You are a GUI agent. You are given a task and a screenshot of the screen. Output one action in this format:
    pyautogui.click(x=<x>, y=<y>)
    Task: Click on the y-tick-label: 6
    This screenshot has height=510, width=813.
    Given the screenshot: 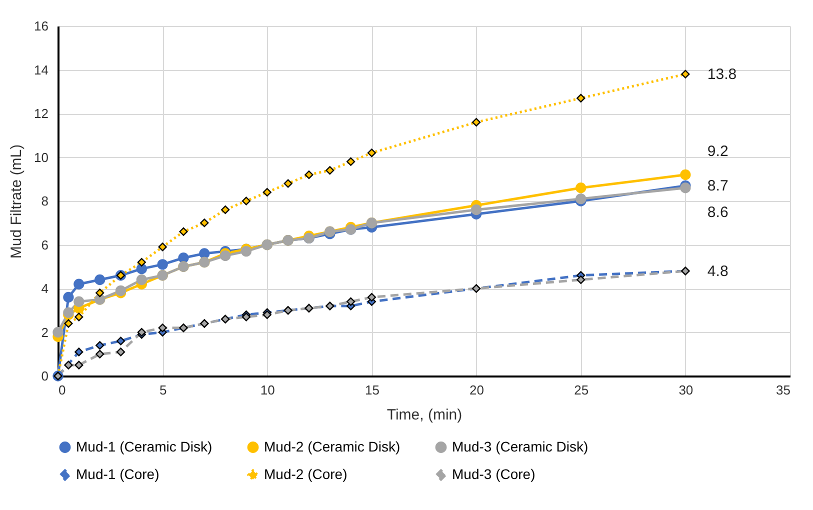 What is the action you would take?
    pyautogui.click(x=44, y=244)
    